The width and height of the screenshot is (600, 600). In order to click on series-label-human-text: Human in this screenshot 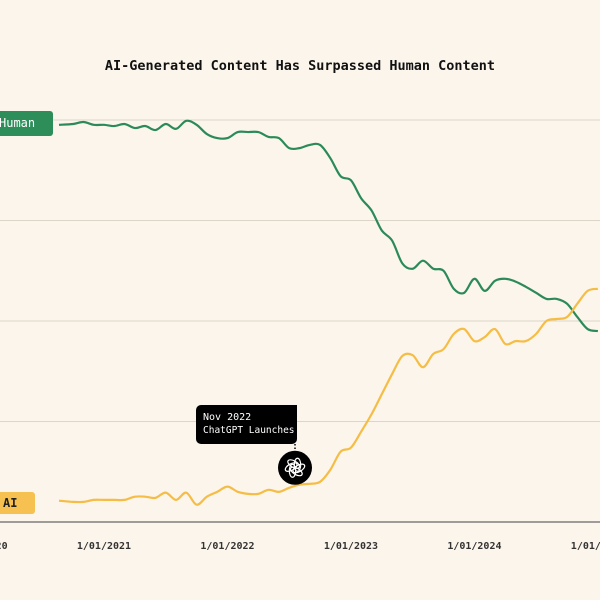, I will do `click(18, 123)`.